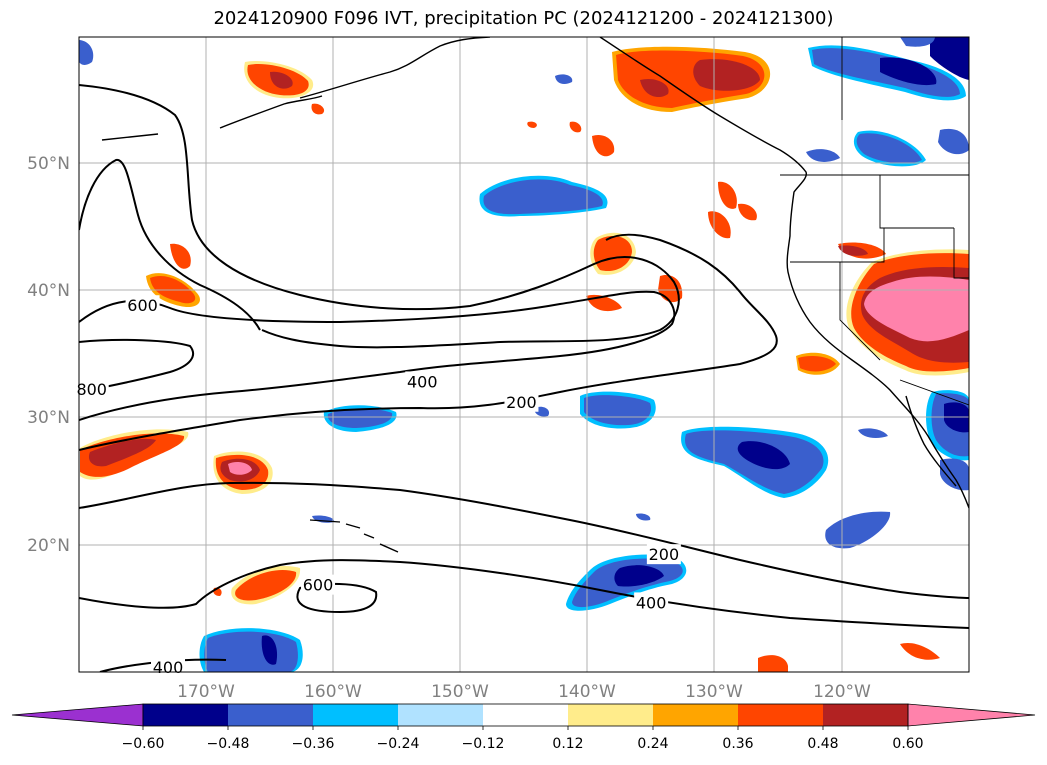  What do you see at coordinates (48, 418) in the screenshot?
I see `lat-label: 30°N` at bounding box center [48, 418].